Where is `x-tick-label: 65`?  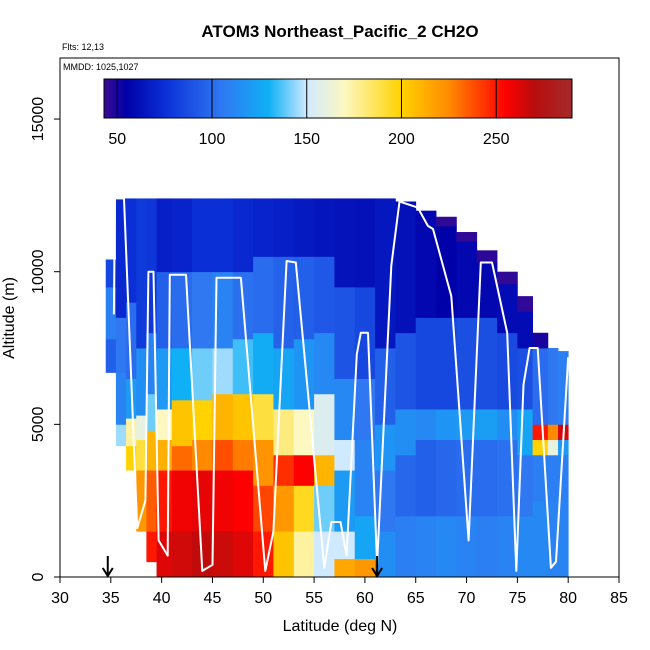
x-tick-label: 65 is located at coordinates (416, 598).